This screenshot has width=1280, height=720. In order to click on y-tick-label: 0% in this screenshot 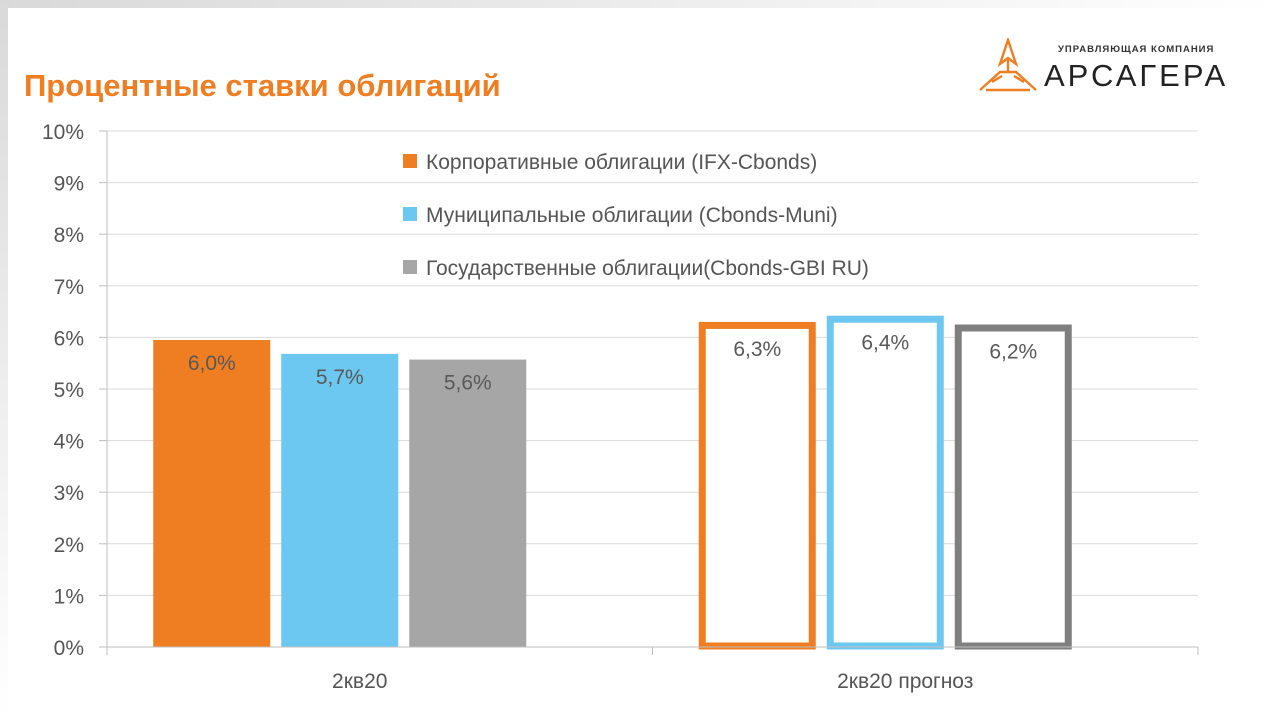, I will do `click(69, 648)`.